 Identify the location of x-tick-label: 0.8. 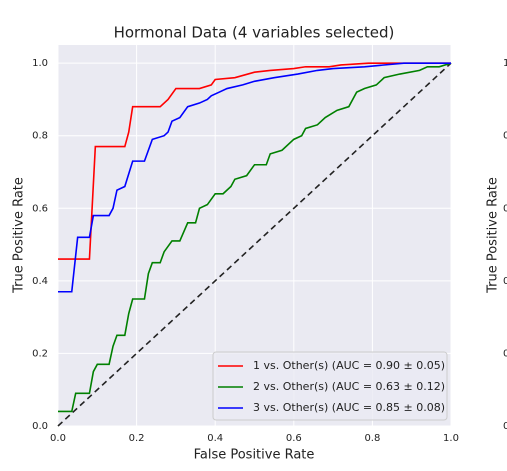
(372, 438).